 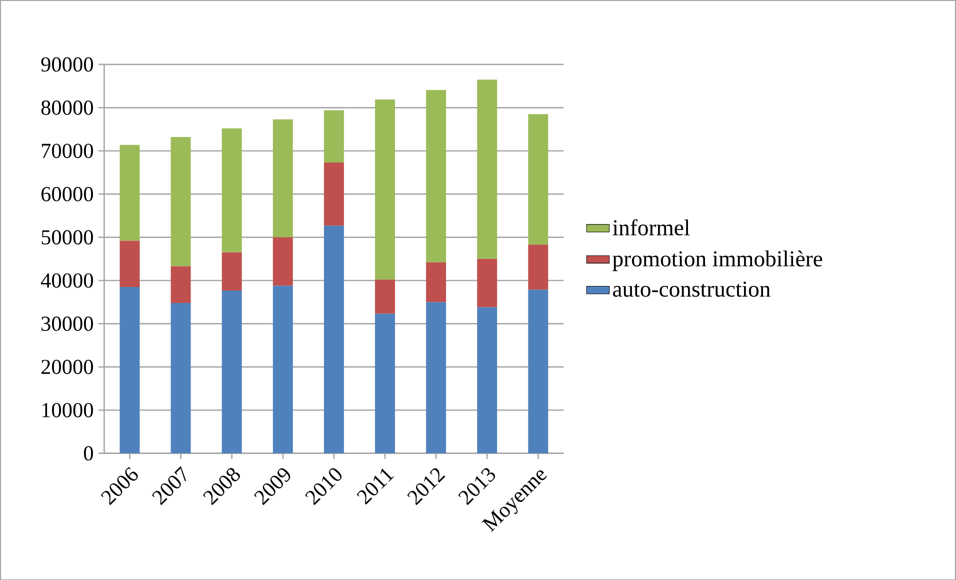 What do you see at coordinates (67, 64) in the screenshot?
I see `y-tick-label: 90000` at bounding box center [67, 64].